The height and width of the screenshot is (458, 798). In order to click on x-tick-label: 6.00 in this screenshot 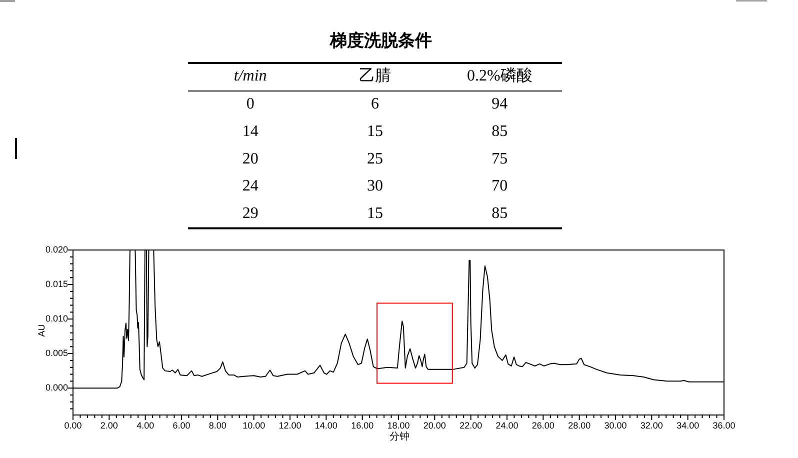, I will do `click(181, 425)`.